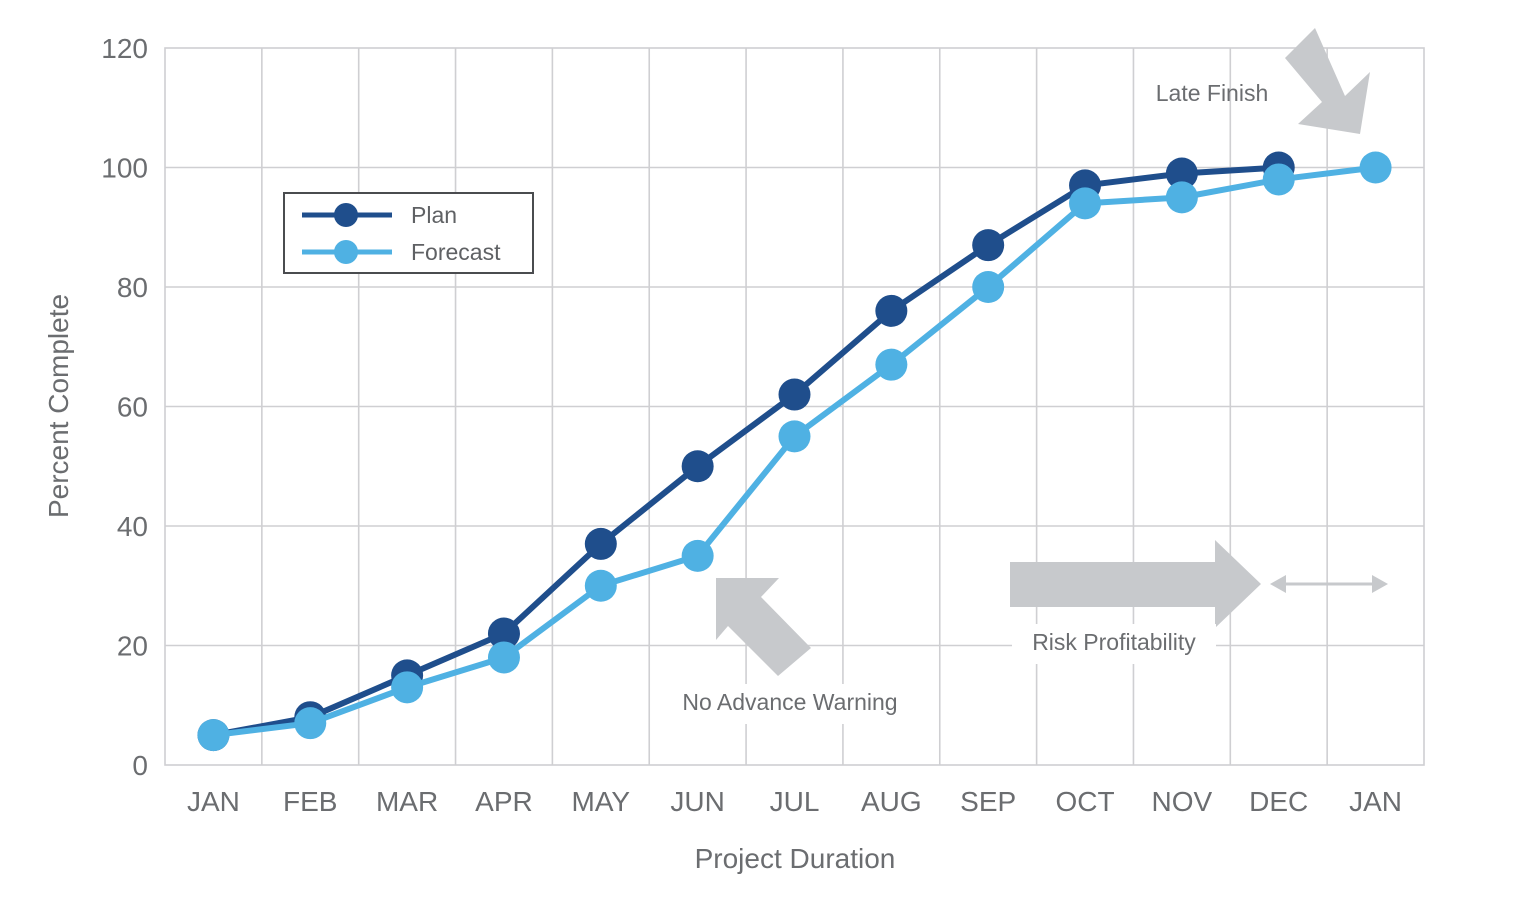  Describe the element at coordinates (763, 627) in the screenshot. I see `no-advance-warning-arrow` at that location.